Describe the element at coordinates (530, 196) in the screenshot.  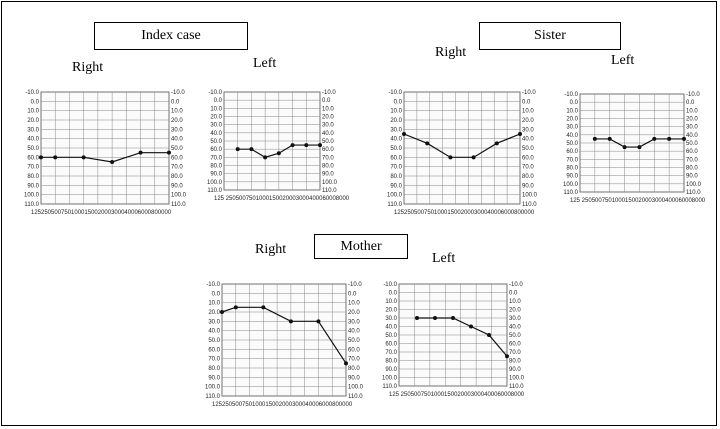
I see `y-tick-label-right: 100.0` at that location.